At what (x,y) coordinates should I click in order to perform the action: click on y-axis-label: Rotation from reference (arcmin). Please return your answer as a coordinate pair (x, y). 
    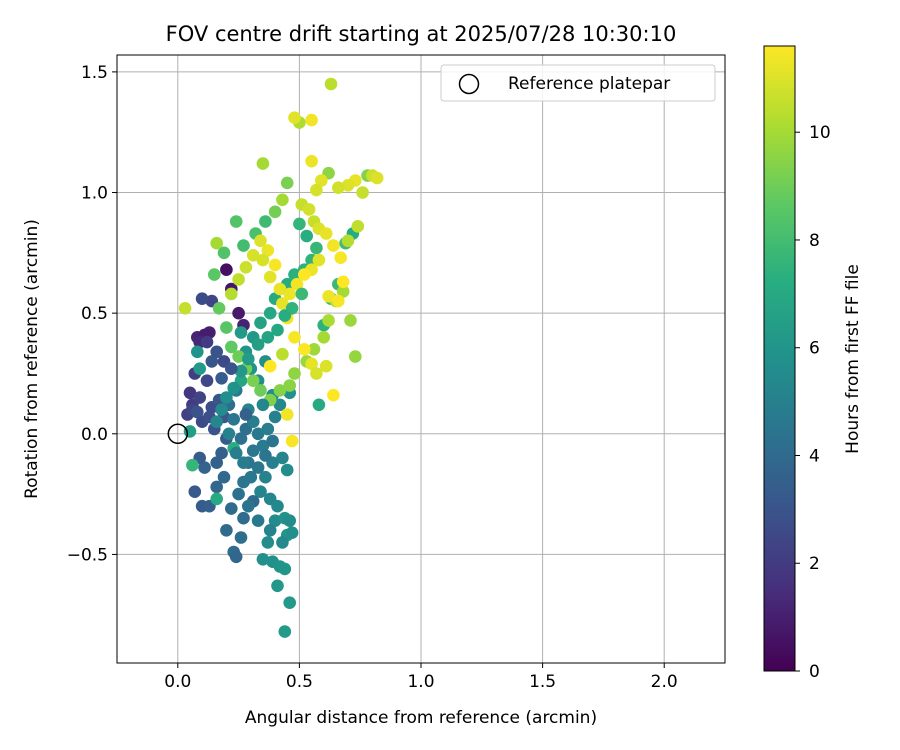
    Looking at the image, I should click on (32, 359).